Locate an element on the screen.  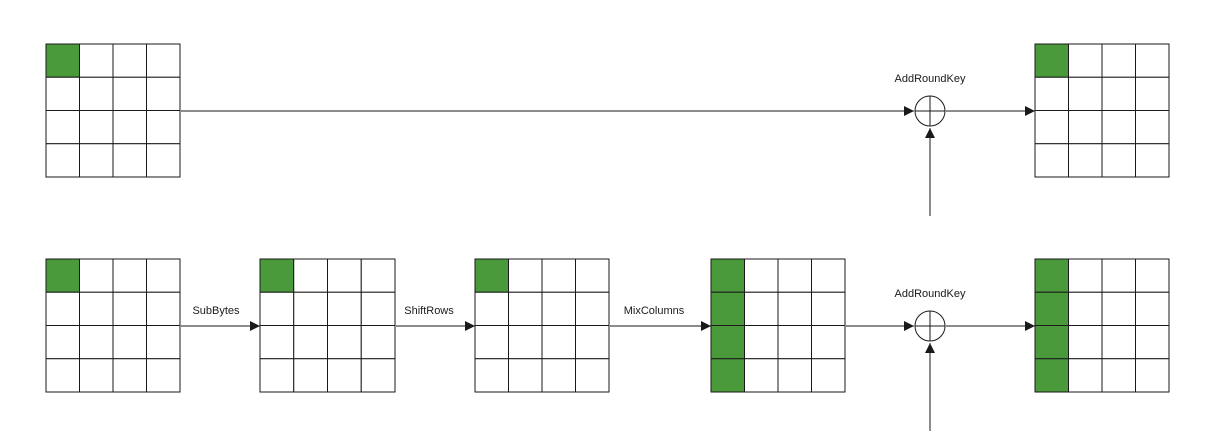
top-output-state-matrix is located at coordinates (1102, 110).